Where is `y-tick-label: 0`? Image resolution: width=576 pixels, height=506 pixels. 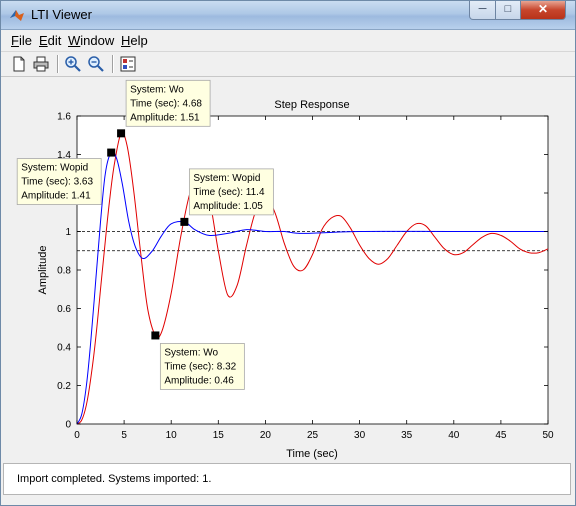
y-tick-label: 0 is located at coordinates (68, 425).